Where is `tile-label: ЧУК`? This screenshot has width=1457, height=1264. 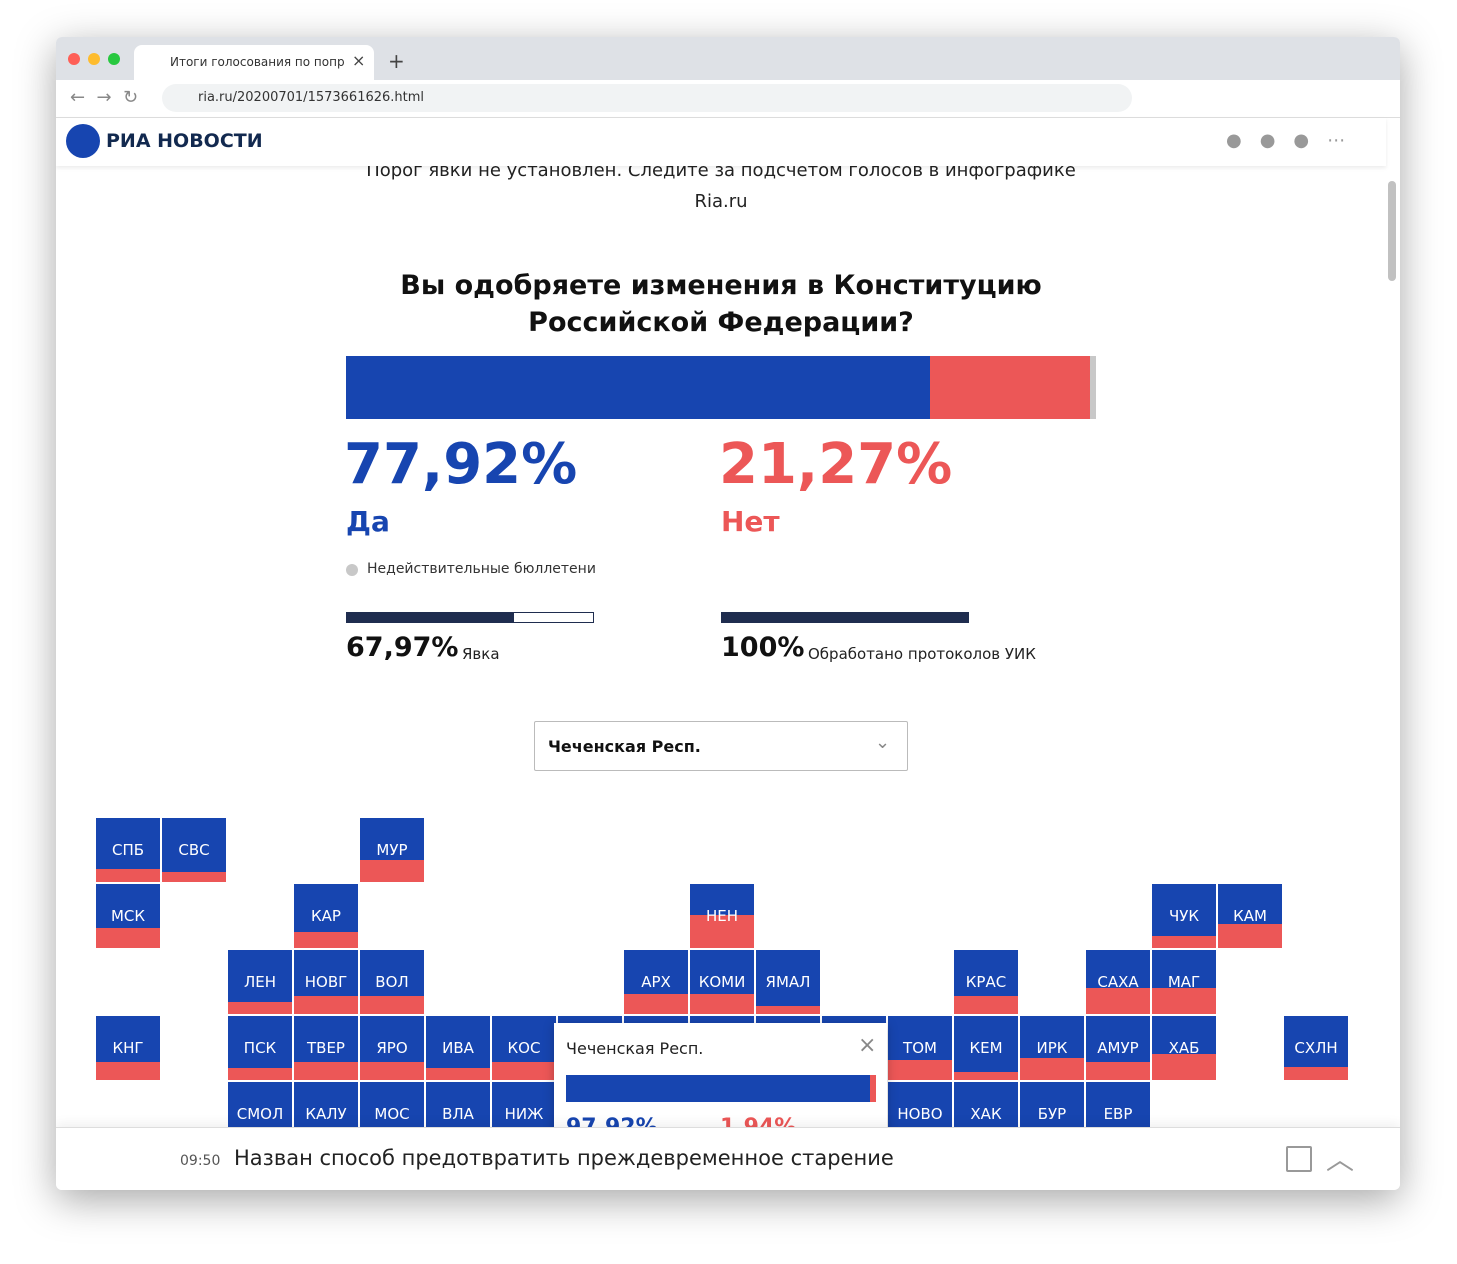 tile-label: ЧУК is located at coordinates (1184, 916).